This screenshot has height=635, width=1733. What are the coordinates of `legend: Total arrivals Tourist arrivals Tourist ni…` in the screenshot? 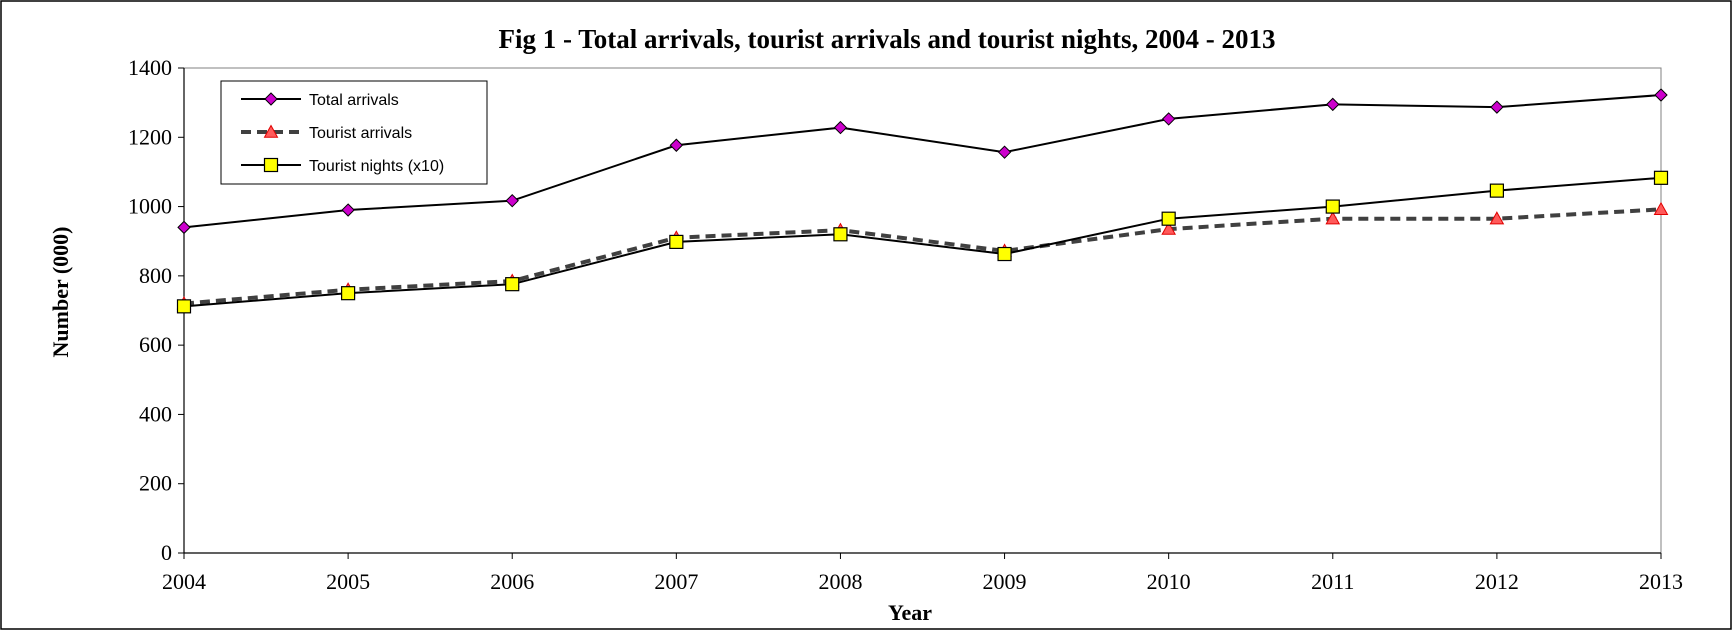 It's located at (354, 132).